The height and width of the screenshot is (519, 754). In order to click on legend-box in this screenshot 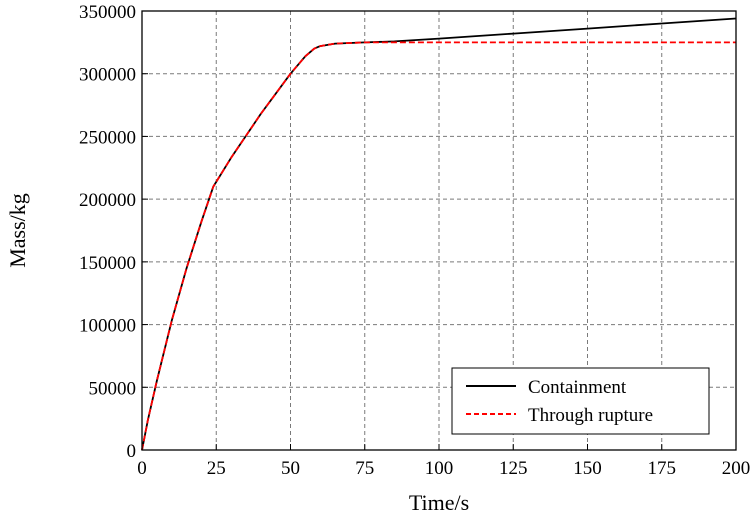, I will do `click(580, 401)`.